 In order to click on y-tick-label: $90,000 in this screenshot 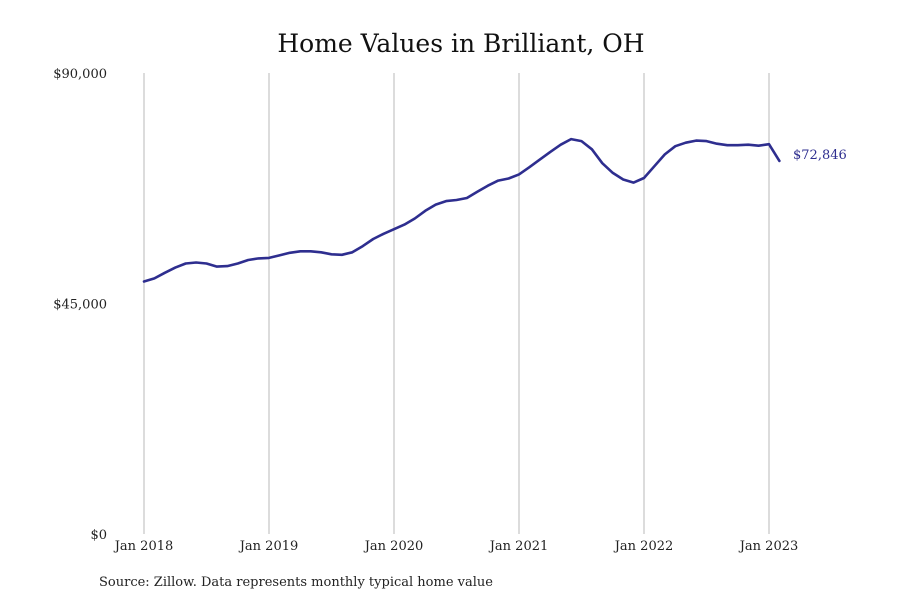, I will do `click(80, 74)`.